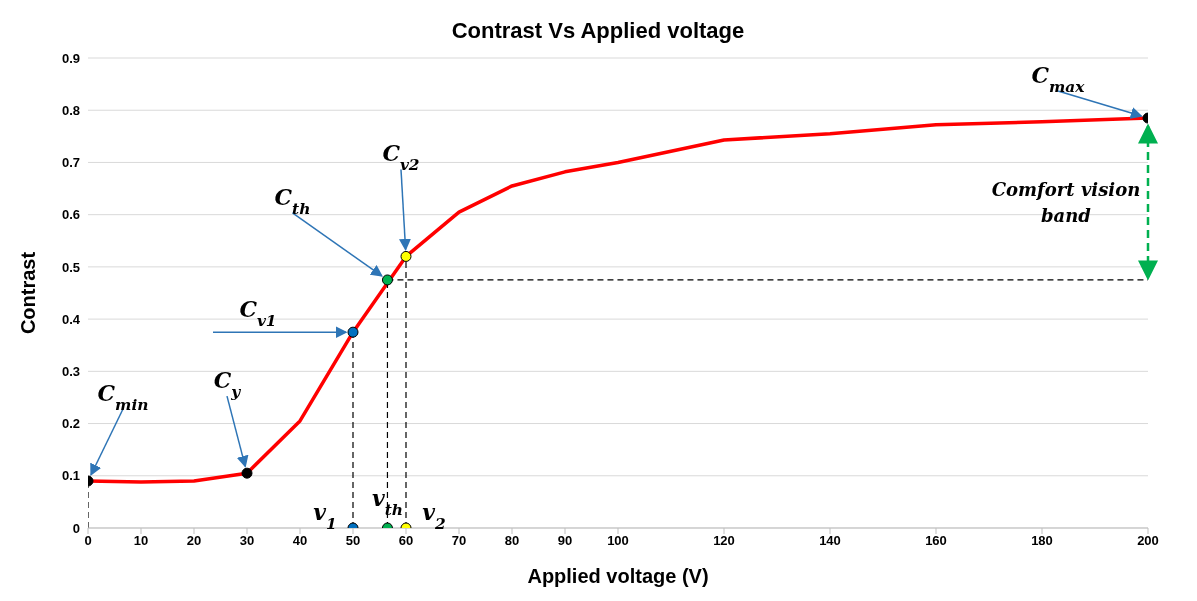 This screenshot has height=601, width=1197. Describe the element at coordinates (724, 541) in the screenshot. I see `x-tick-label: 120` at that location.